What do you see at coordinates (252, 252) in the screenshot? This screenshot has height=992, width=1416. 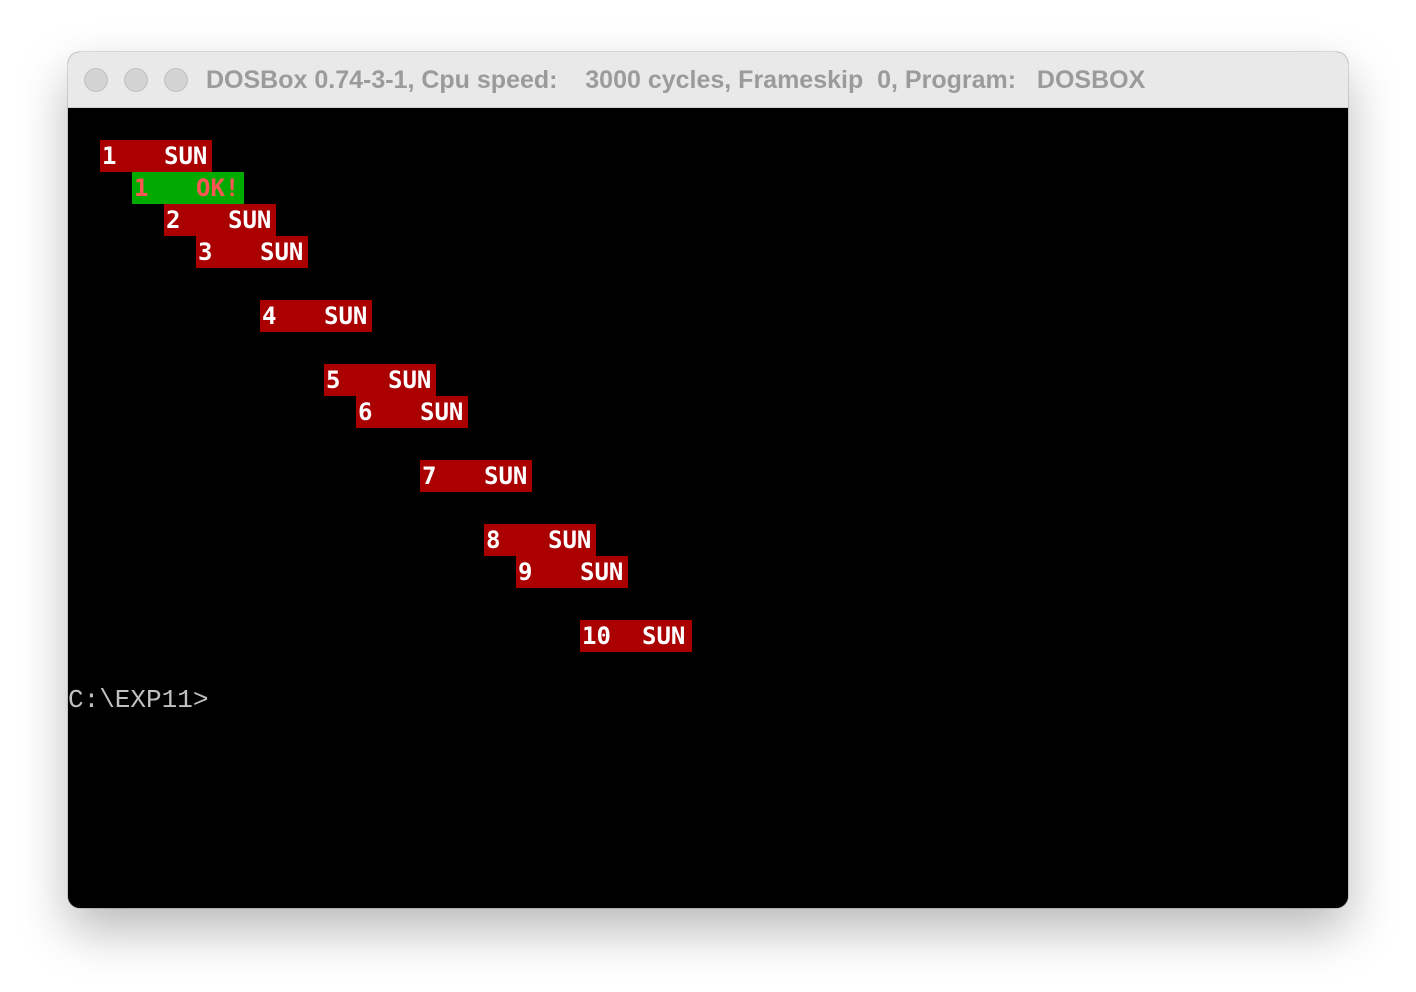 I see `screen-row: 3 SUN` at bounding box center [252, 252].